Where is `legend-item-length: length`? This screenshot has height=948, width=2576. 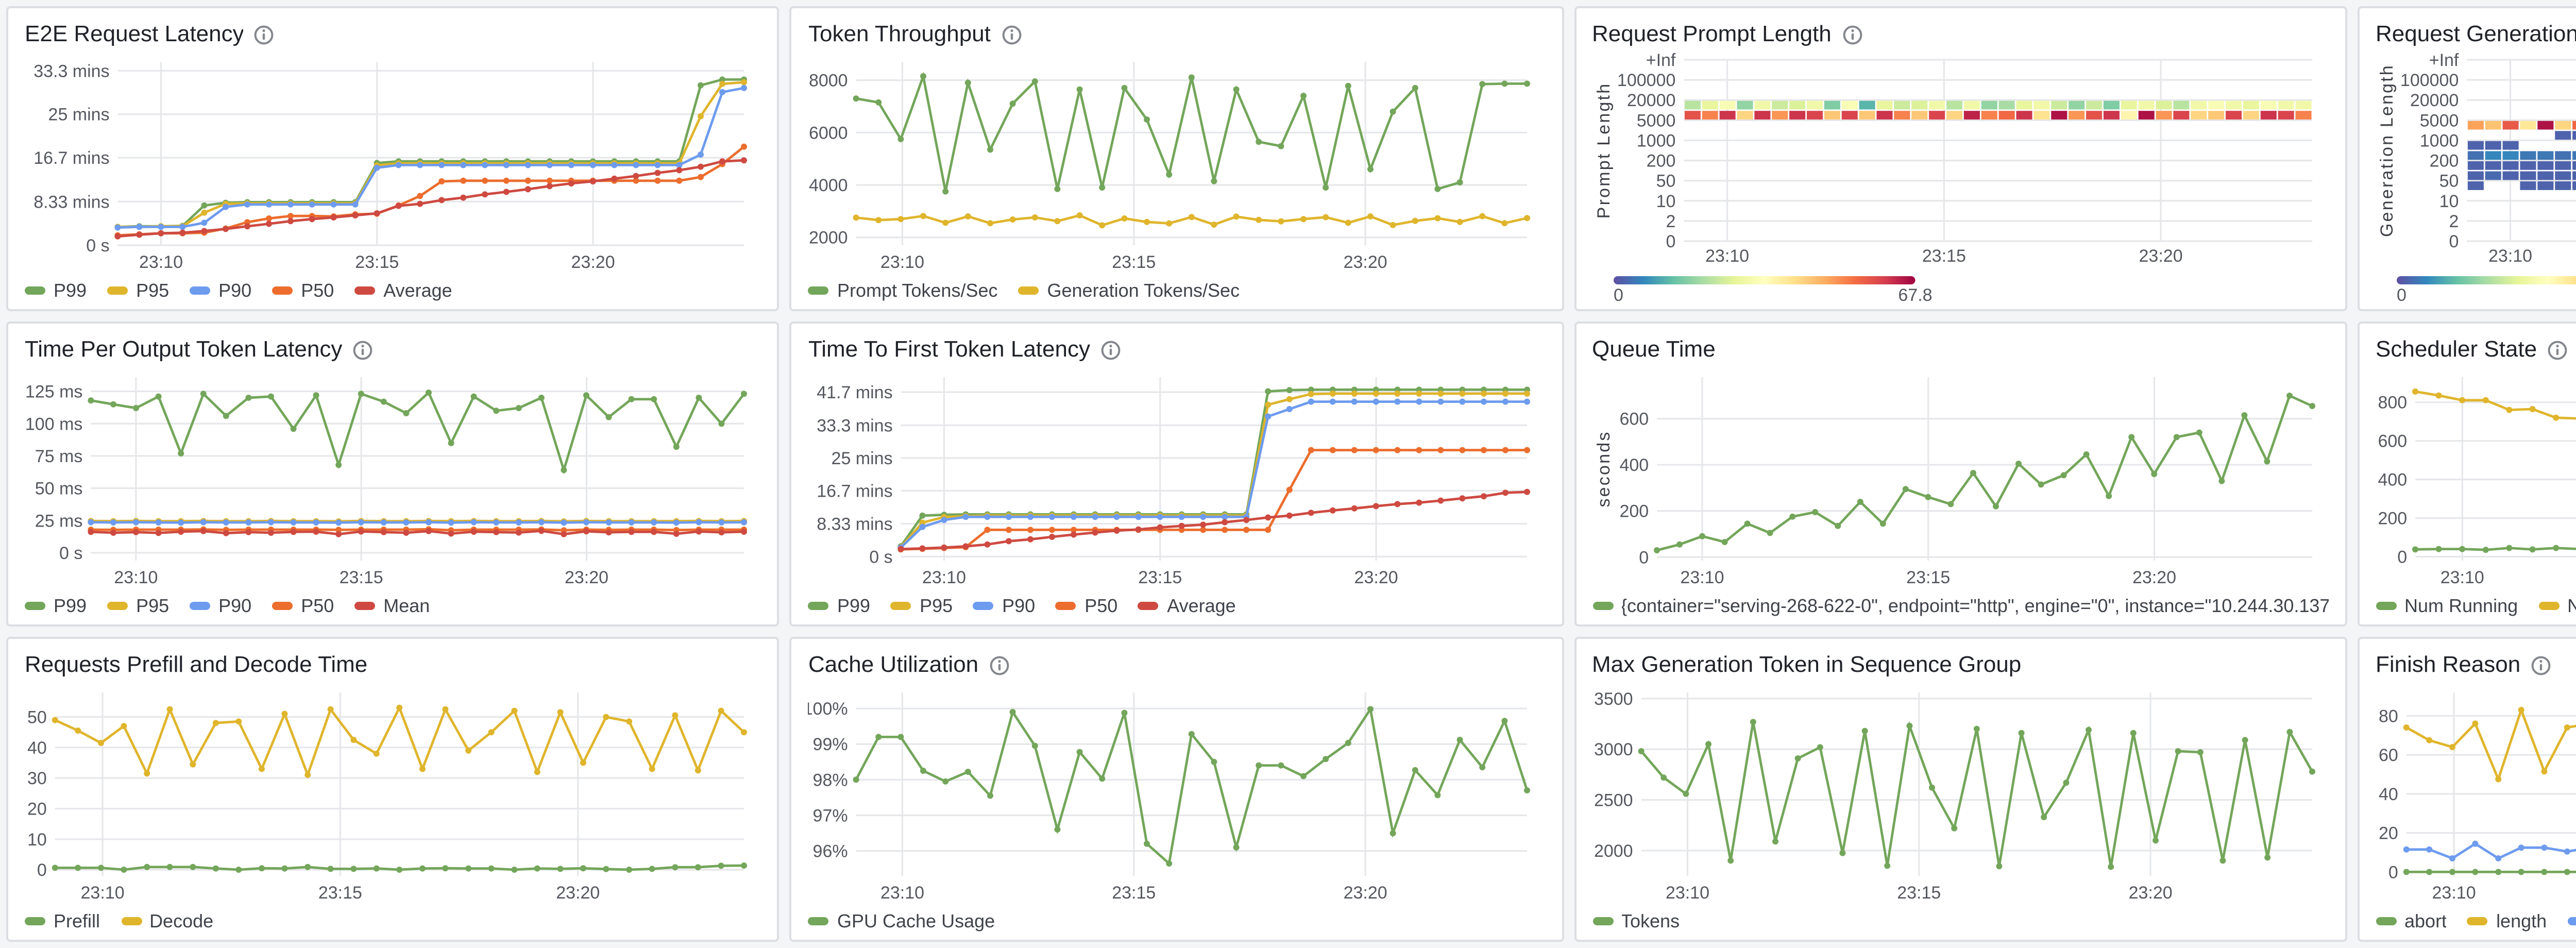
legend-item-length: length is located at coordinates (2507, 920).